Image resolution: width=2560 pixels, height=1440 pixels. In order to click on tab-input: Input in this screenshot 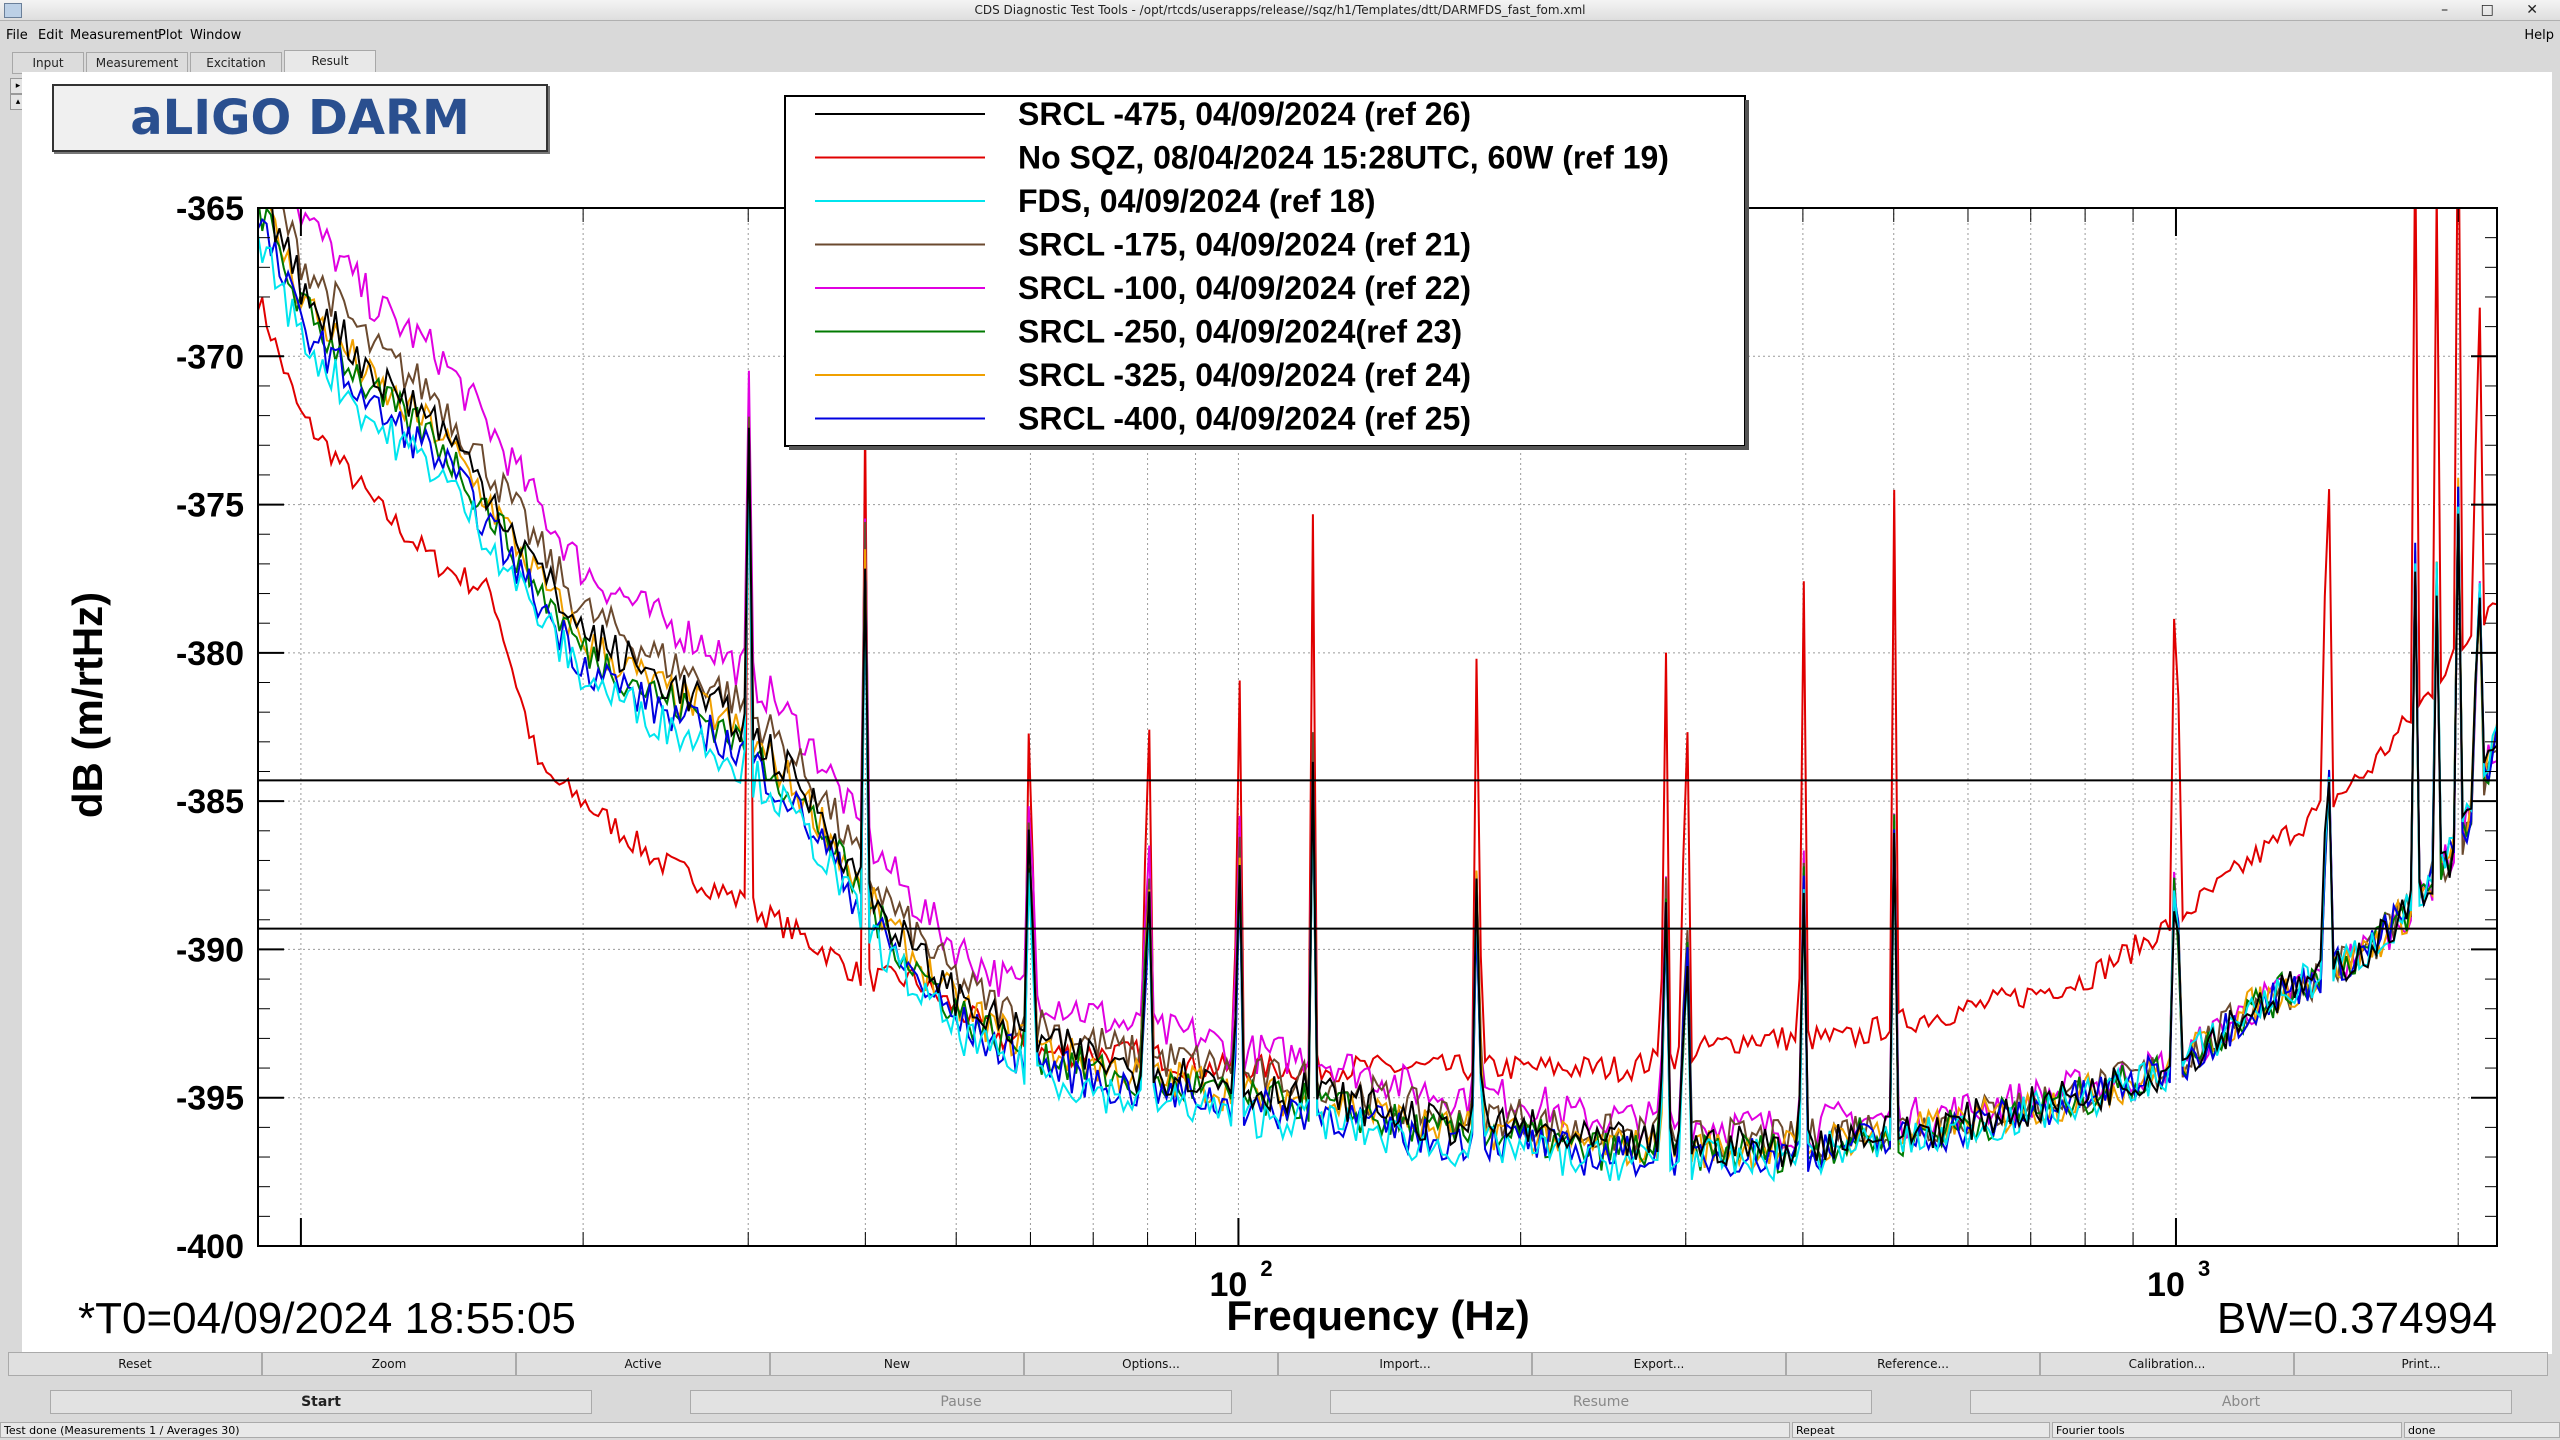, I will do `click(48, 63)`.